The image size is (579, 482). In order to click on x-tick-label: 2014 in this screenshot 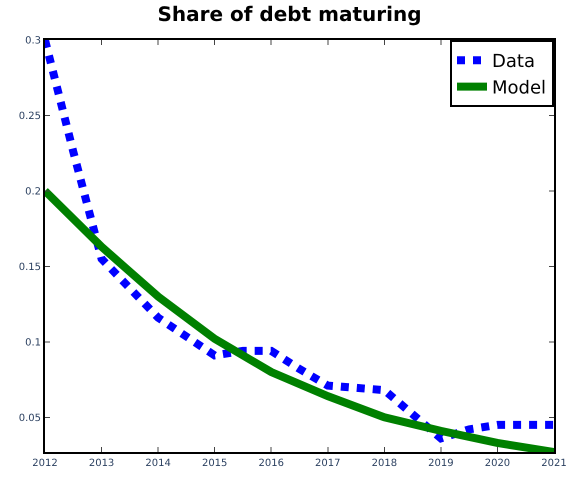, I will do `click(158, 463)`.